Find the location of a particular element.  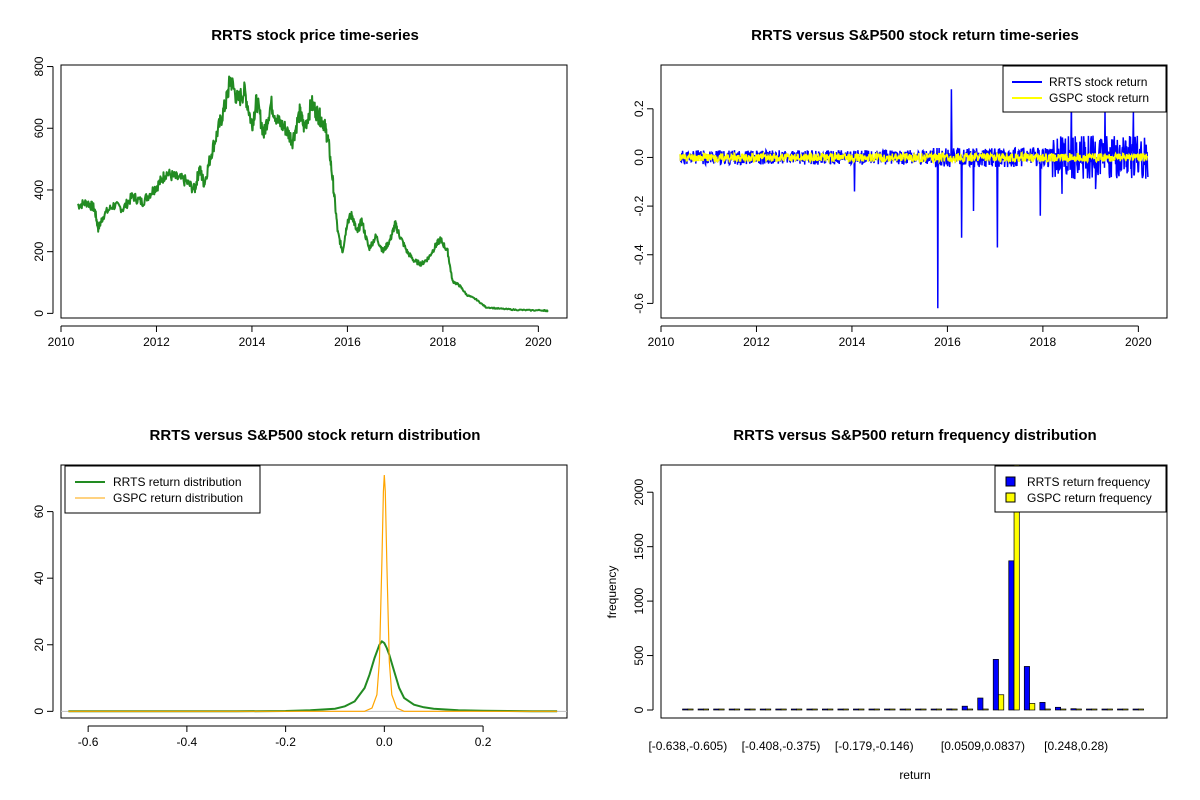

gspc-density-line is located at coordinates (313, 593).